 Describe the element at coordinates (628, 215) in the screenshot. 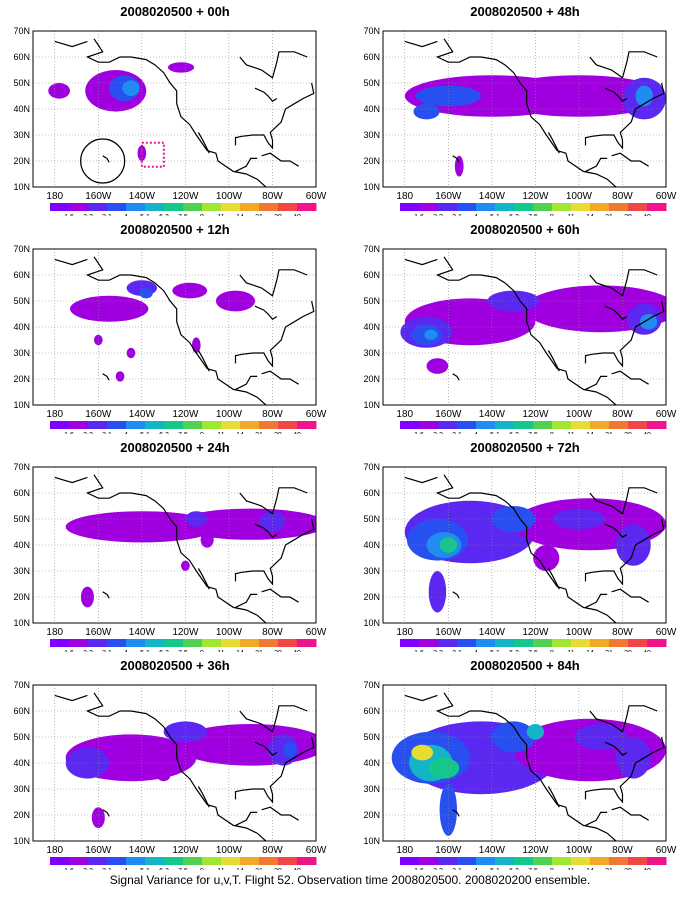

I see `colorbar-label: 29` at that location.